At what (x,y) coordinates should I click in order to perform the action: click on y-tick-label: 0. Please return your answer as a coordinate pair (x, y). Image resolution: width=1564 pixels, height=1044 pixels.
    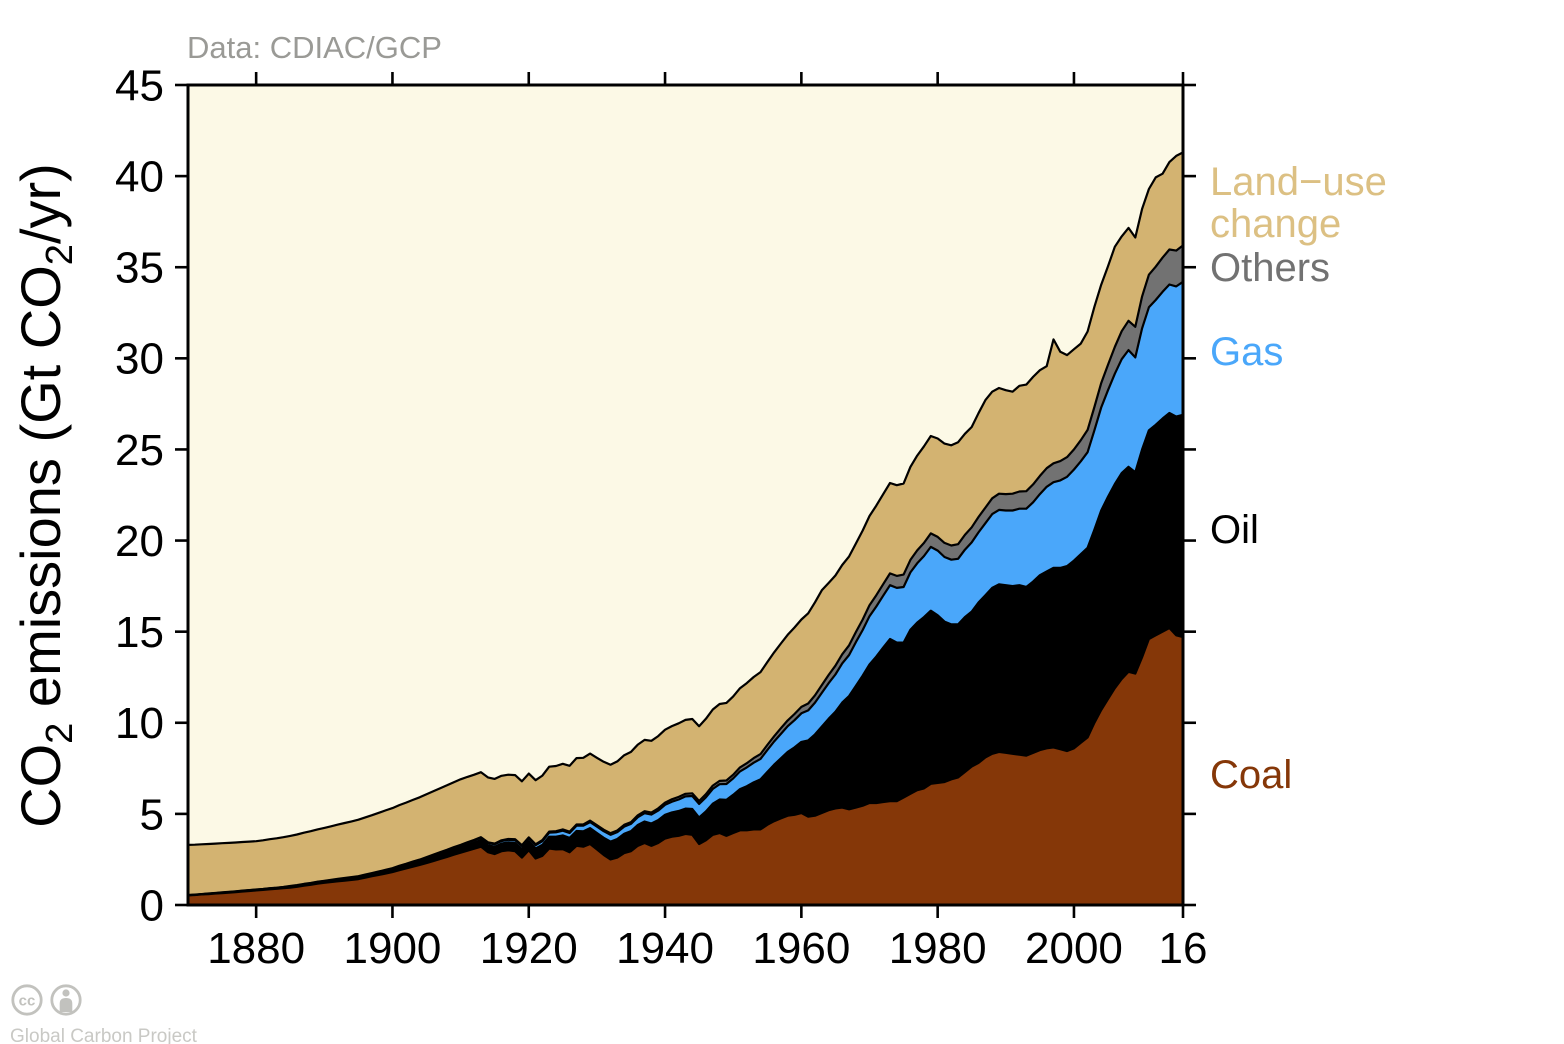
    Looking at the image, I should click on (152, 905).